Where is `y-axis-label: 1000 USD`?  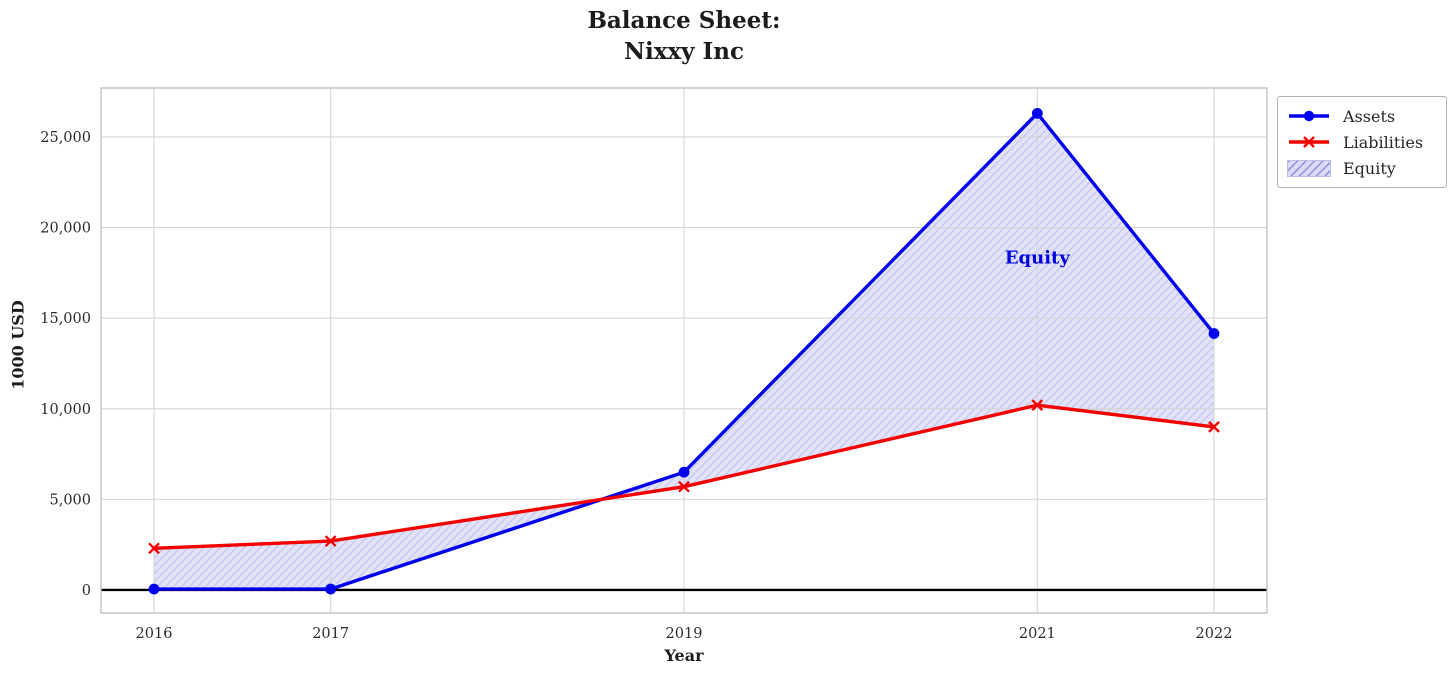
y-axis-label: 1000 USD is located at coordinates (18, 345).